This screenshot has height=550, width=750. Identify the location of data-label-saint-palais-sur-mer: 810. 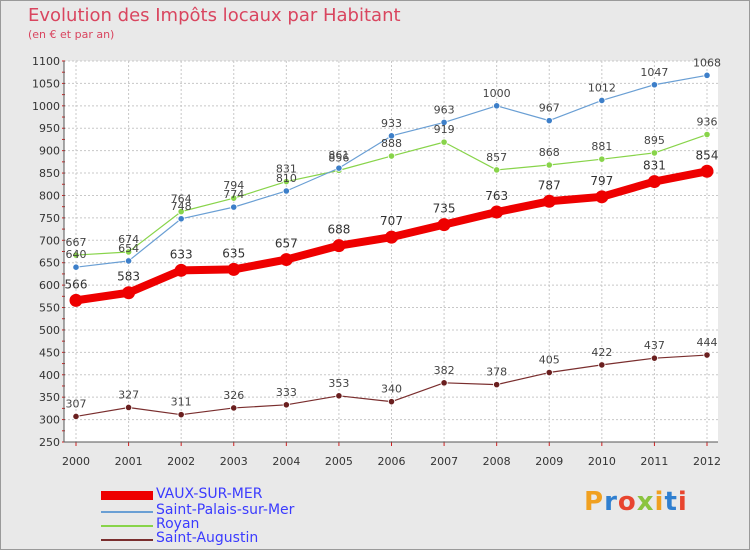
(286, 178).